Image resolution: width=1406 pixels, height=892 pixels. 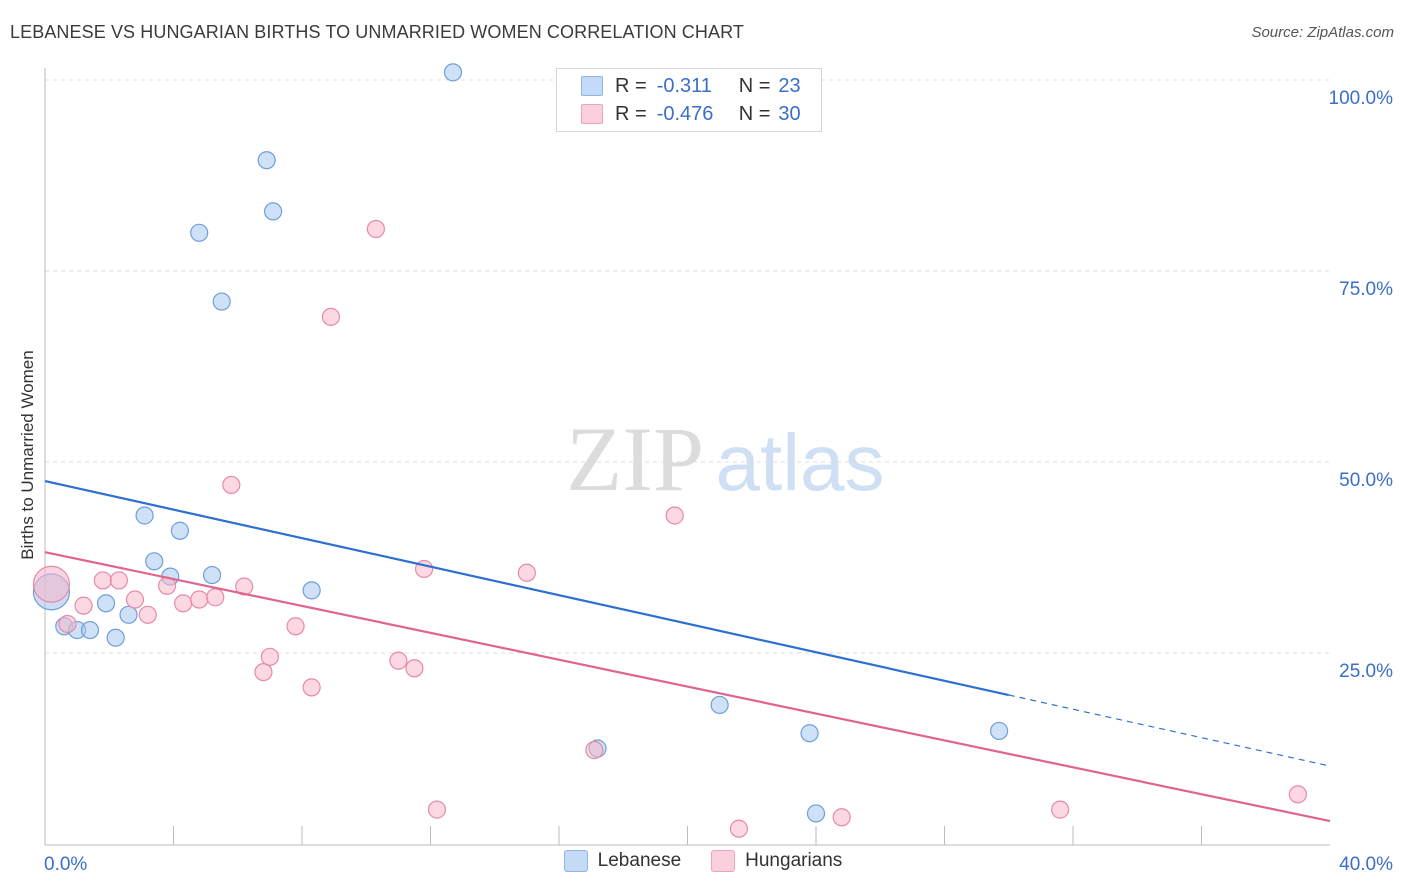 What do you see at coordinates (635, 459) in the screenshot?
I see `watermark-zip: ZIP` at bounding box center [635, 459].